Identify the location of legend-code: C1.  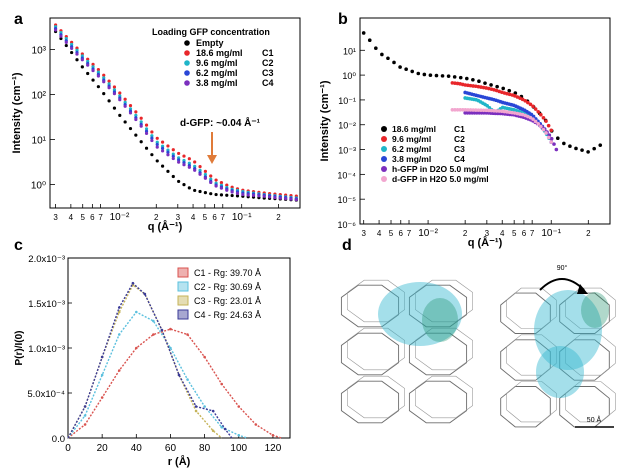
(459, 129).